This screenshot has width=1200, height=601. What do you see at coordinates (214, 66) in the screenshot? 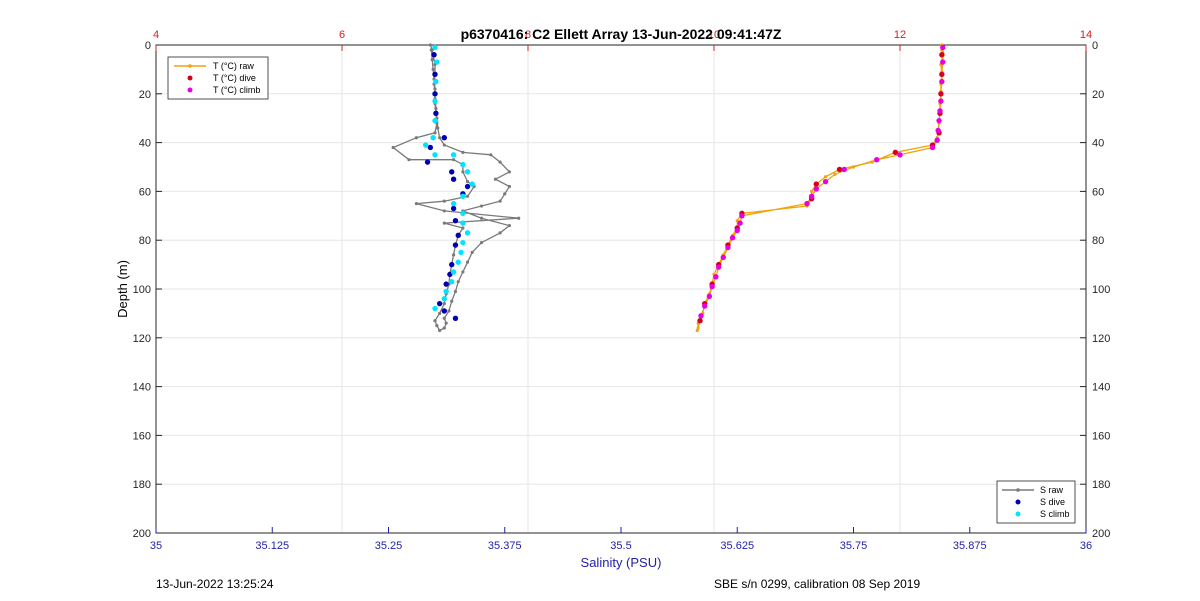
I see `legend-item-t-raw: T (°C) raw` at bounding box center [214, 66].